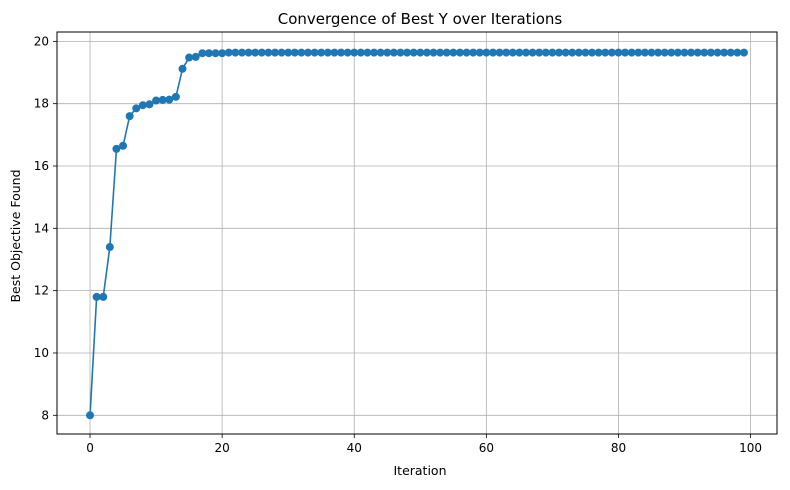 Image resolution: width=790 pixels, height=490 pixels. I want to click on y-tick-label: 20, so click(41, 41).